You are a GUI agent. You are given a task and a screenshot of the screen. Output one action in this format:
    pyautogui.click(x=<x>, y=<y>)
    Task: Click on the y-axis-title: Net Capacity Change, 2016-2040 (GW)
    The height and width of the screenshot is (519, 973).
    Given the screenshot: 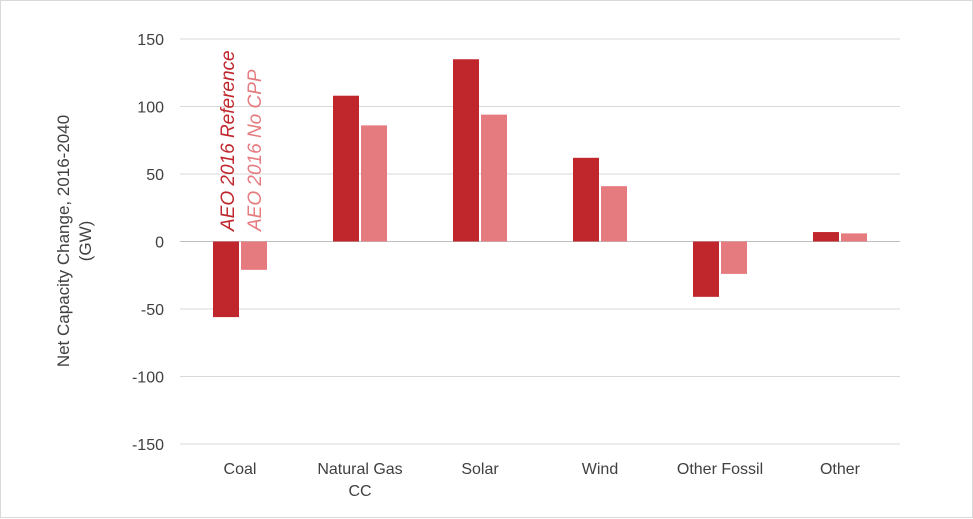 What is the action you would take?
    pyautogui.click(x=74, y=241)
    